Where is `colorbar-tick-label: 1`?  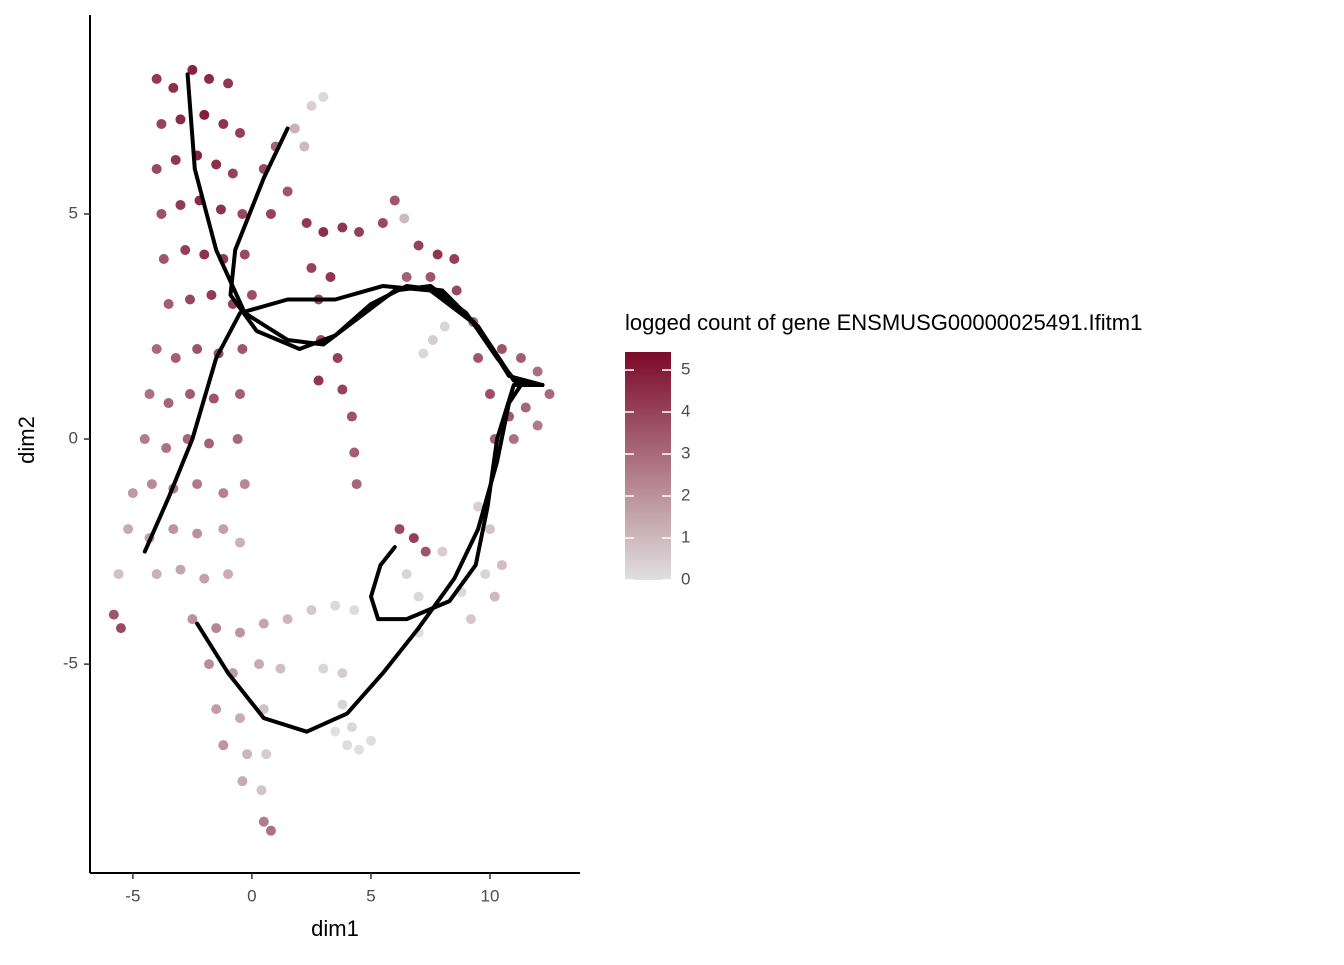
colorbar-tick-label: 1 is located at coordinates (685, 536).